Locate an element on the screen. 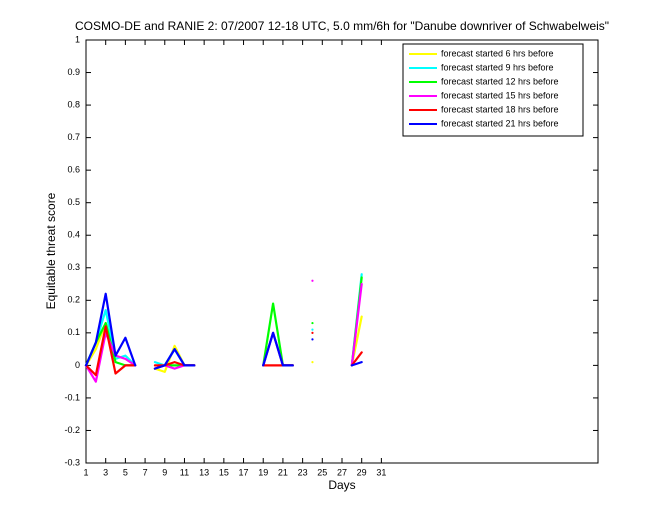  y-tick-label: 0.1 is located at coordinates (73, 332).